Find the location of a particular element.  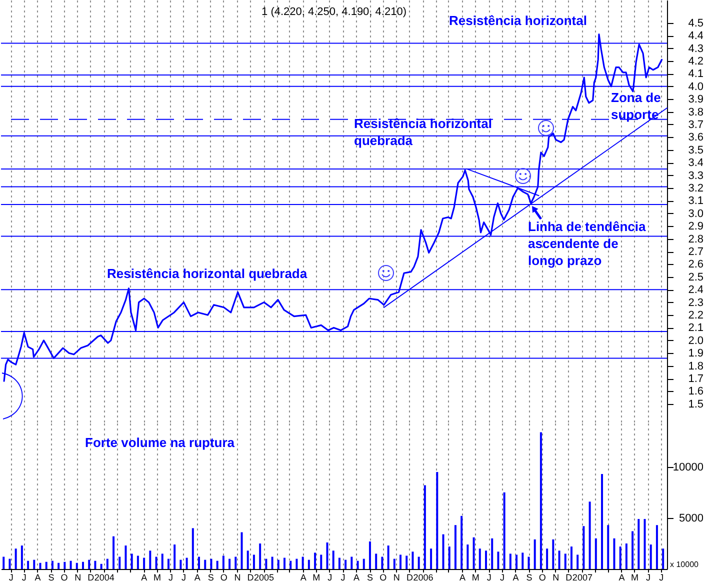

y-tick-label: 2.6 is located at coordinates (696, 264).